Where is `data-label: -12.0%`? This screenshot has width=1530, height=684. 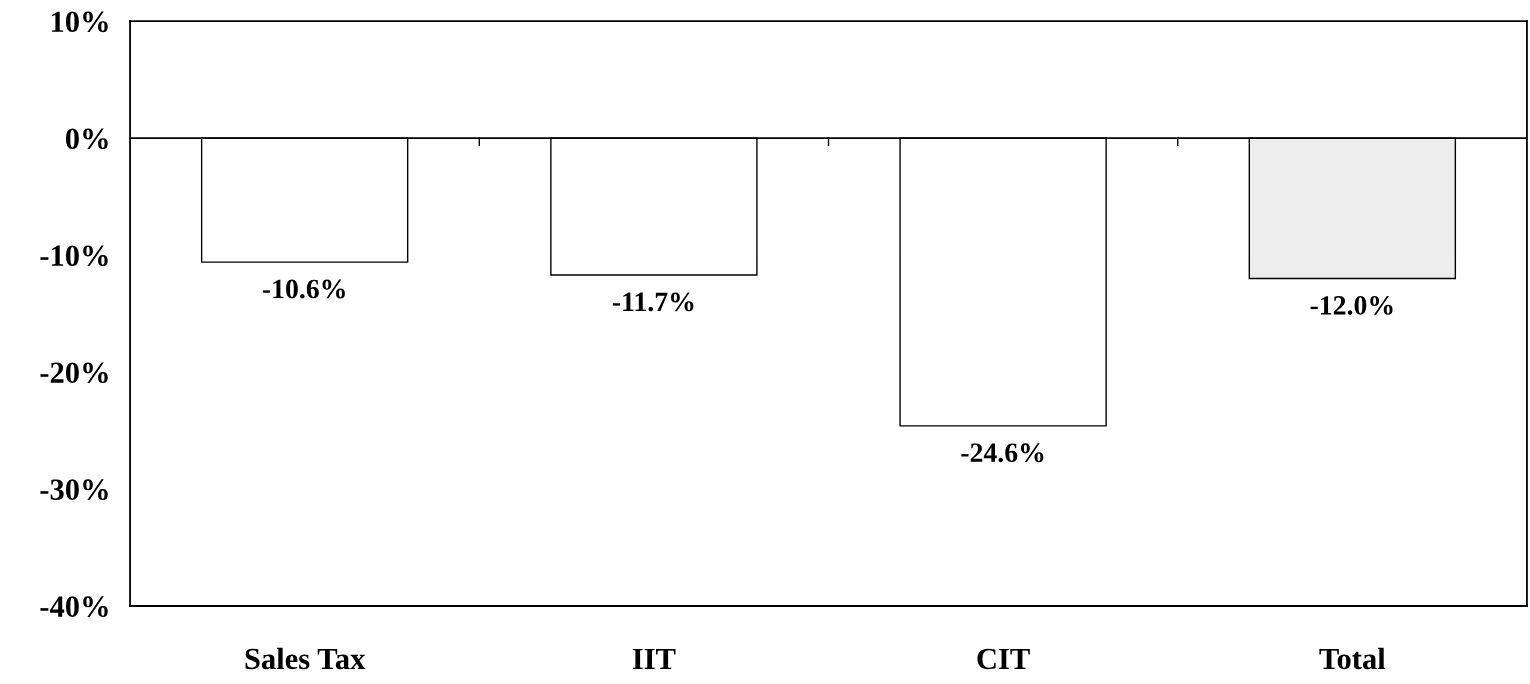
data-label: -12.0% is located at coordinates (1351, 305).